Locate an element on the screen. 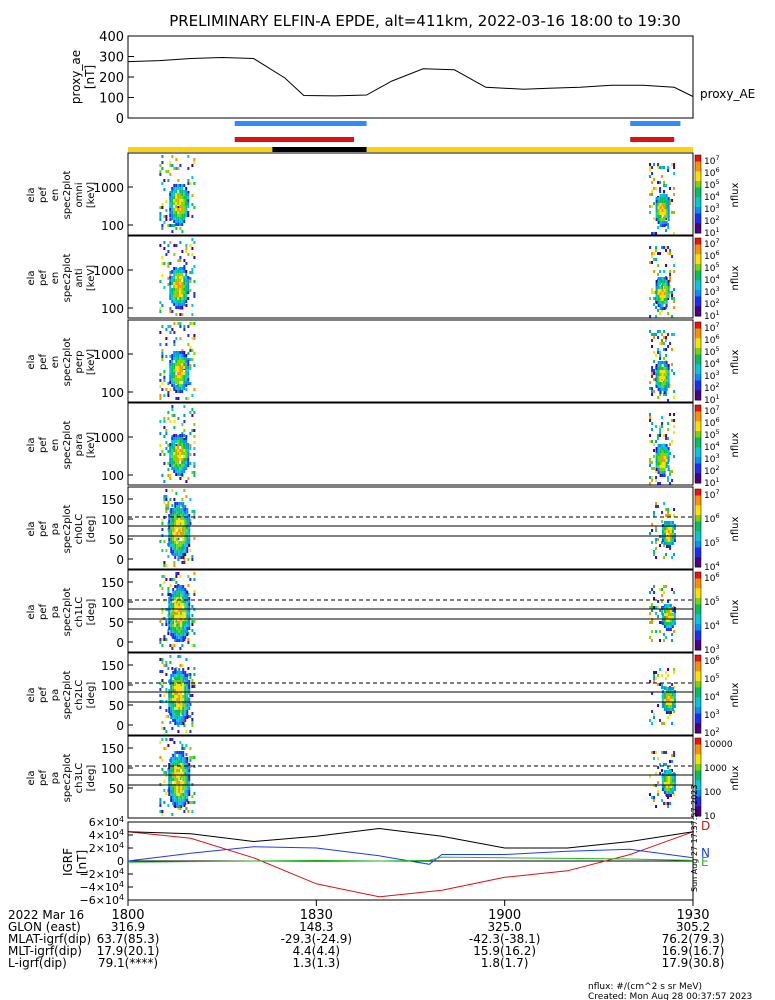 The height and width of the screenshot is (1000, 775). energy-ylabel: en is located at coordinates (55, 278).